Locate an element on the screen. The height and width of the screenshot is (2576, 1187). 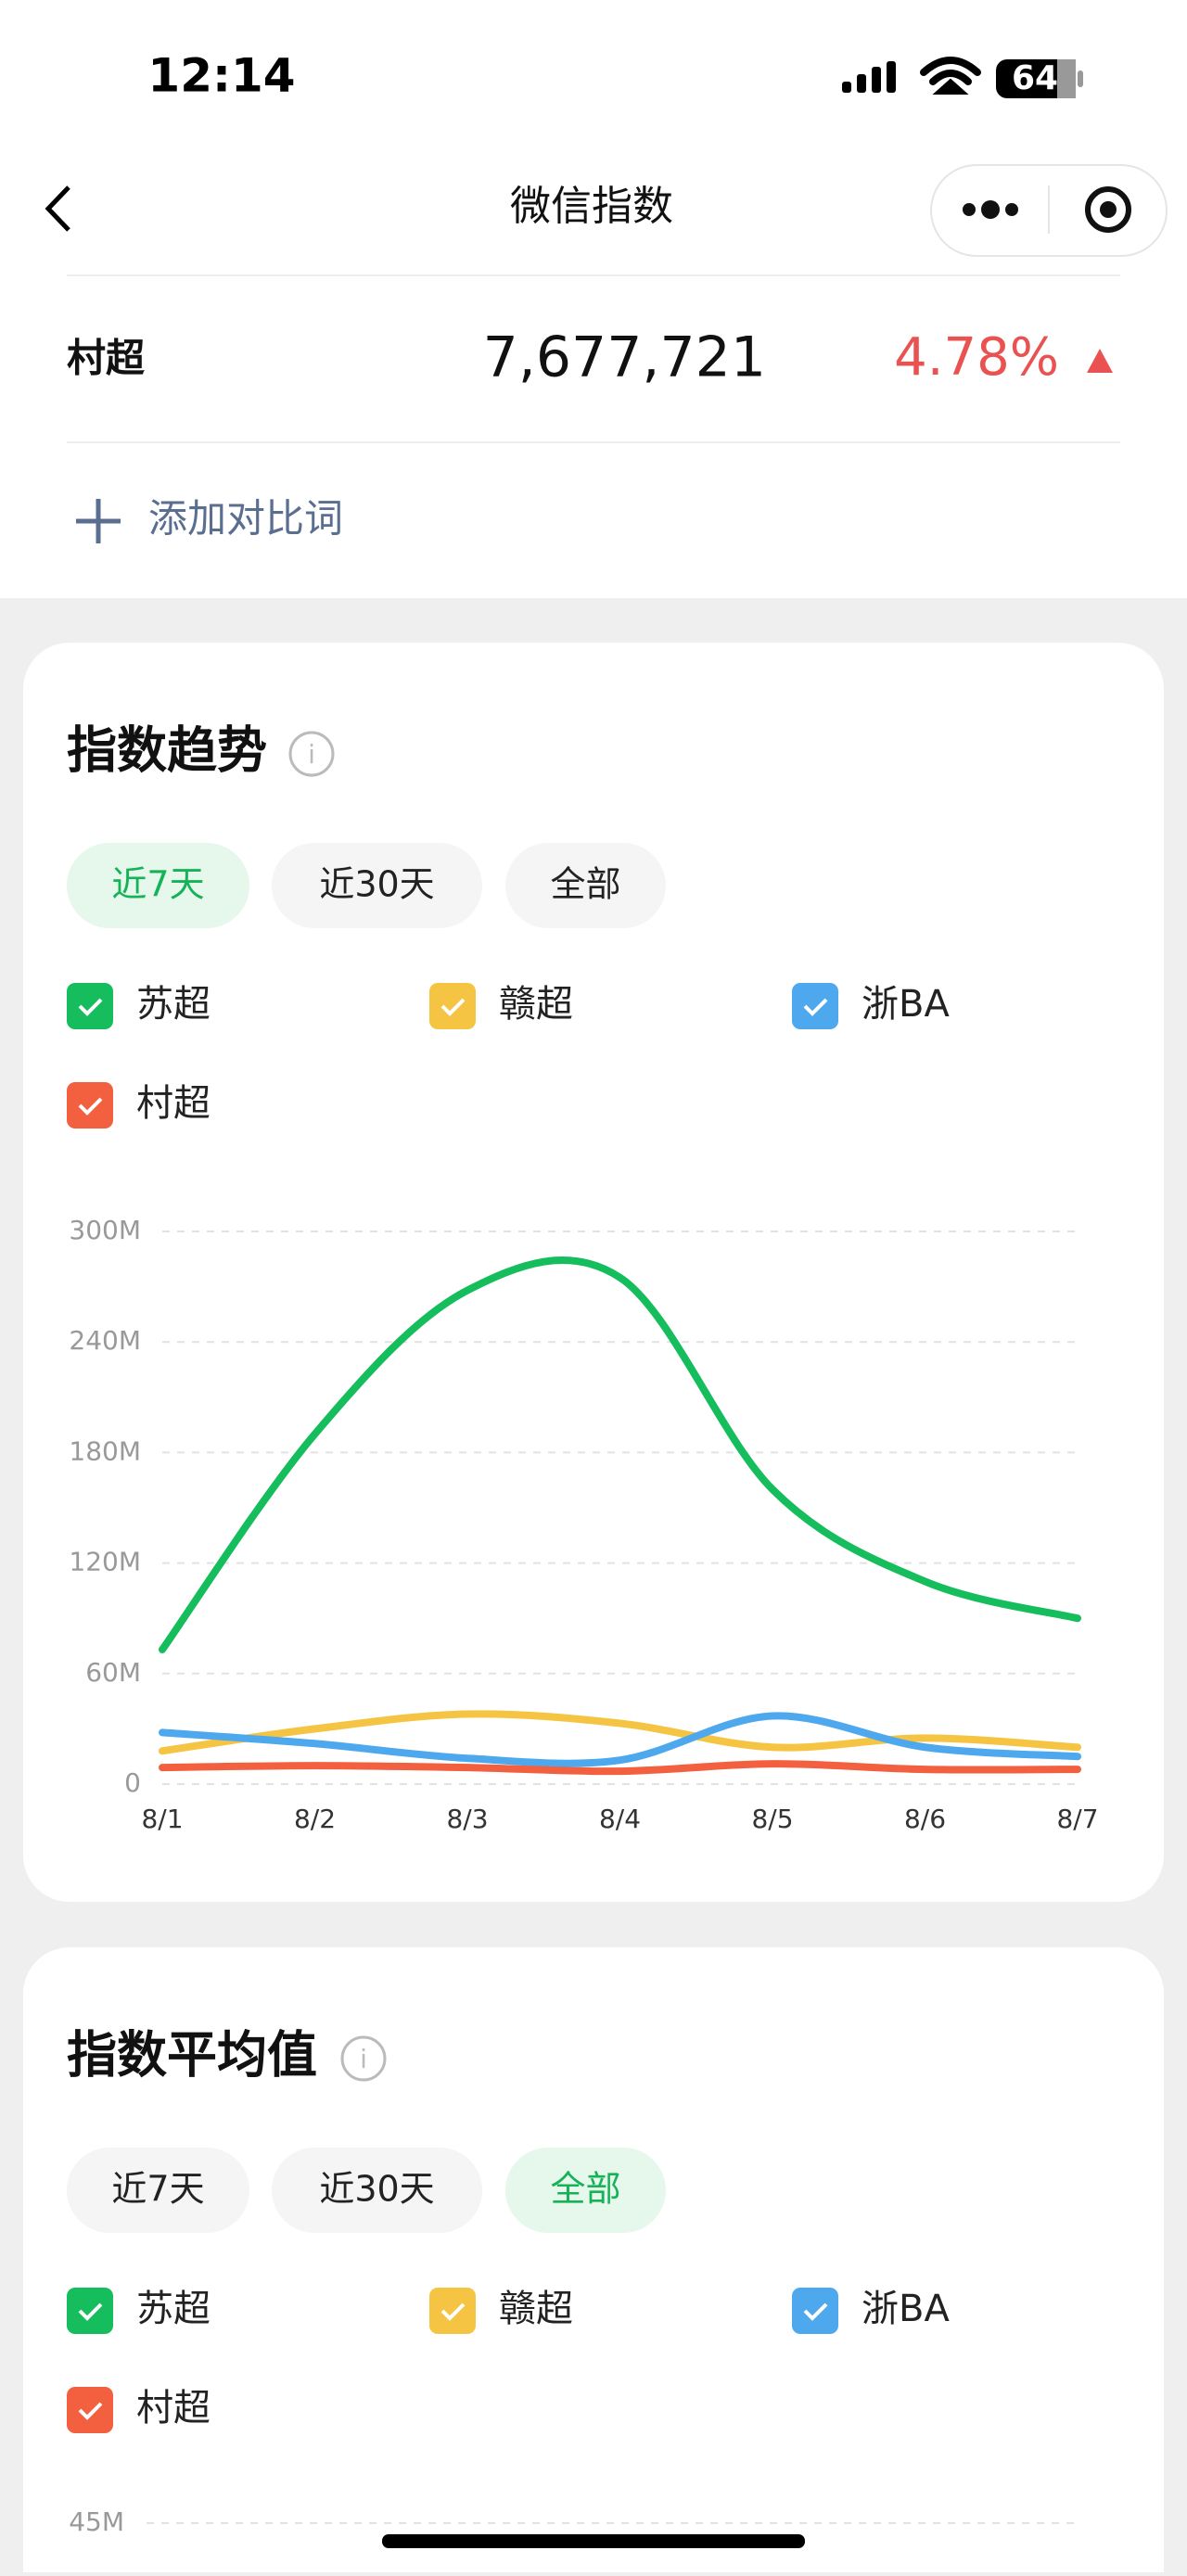
up-arrow is located at coordinates (1100, 361).